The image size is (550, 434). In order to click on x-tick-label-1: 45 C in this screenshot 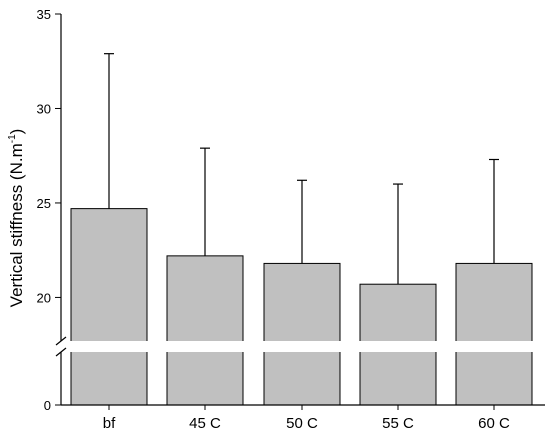, I will do `click(205, 423)`.